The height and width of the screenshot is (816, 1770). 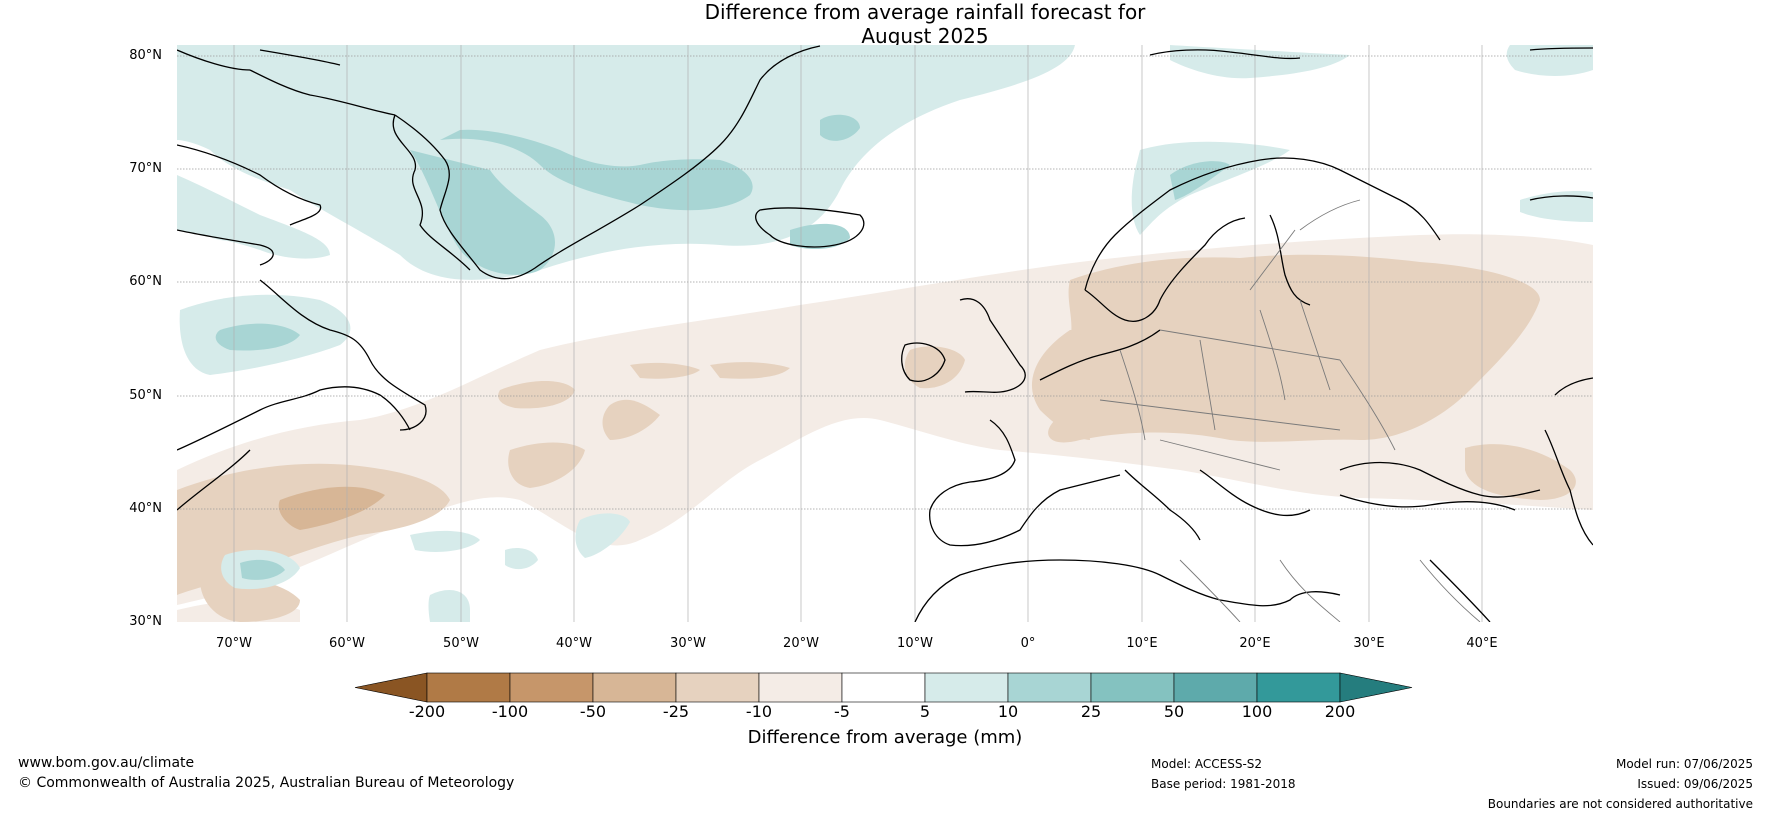 I want to click on model-name: Model: ACCESS-S2, so click(x=1207, y=764).